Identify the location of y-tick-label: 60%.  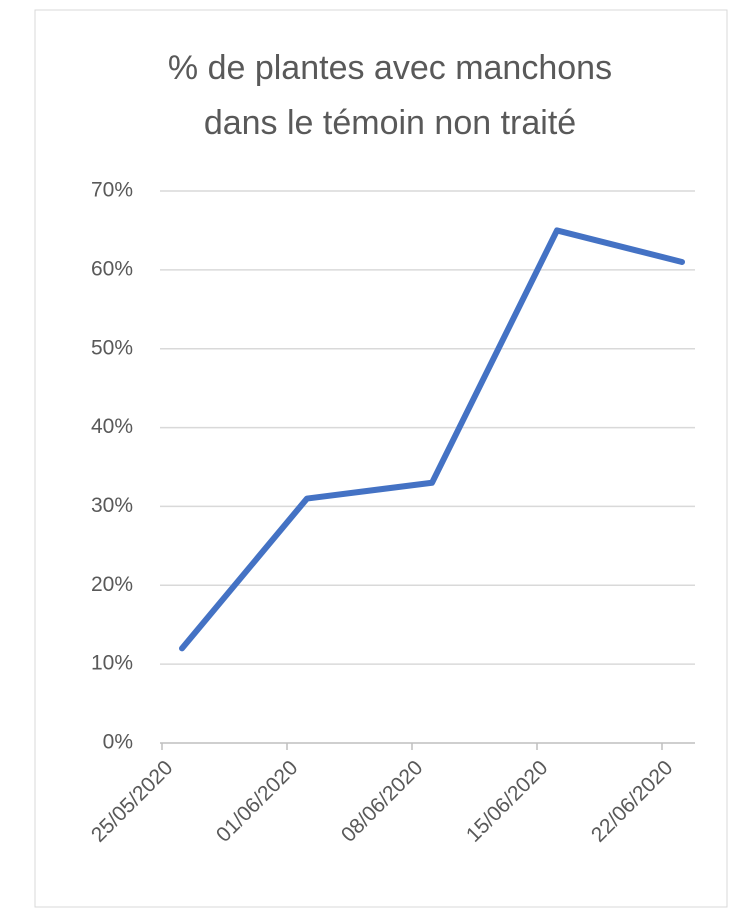
(112, 268).